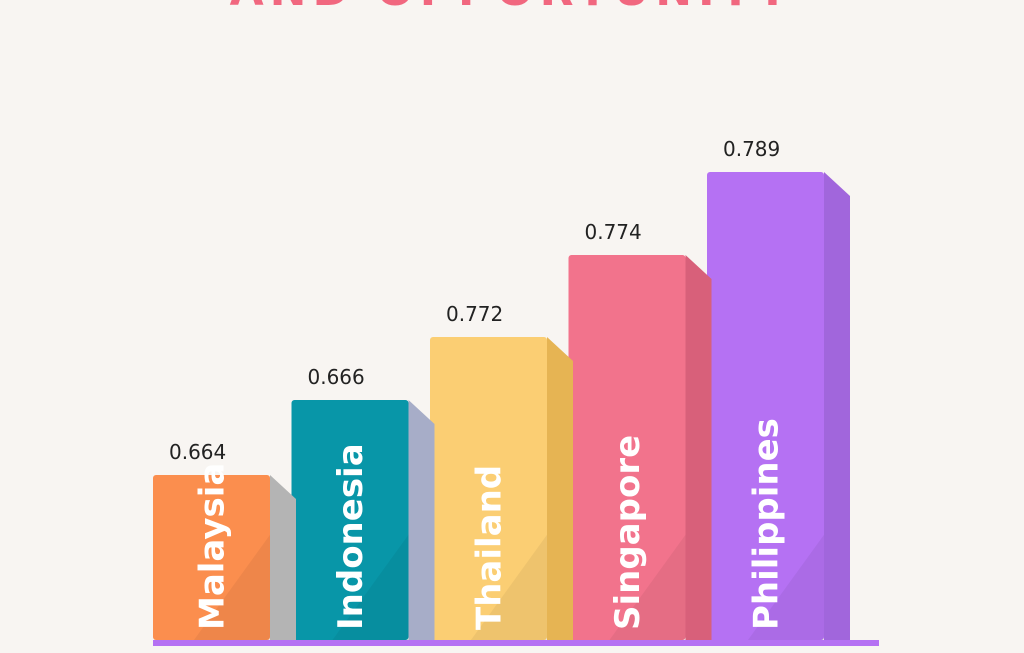 This screenshot has height=653, width=1024. I want to click on bar-side-thailand, so click(560, 488).